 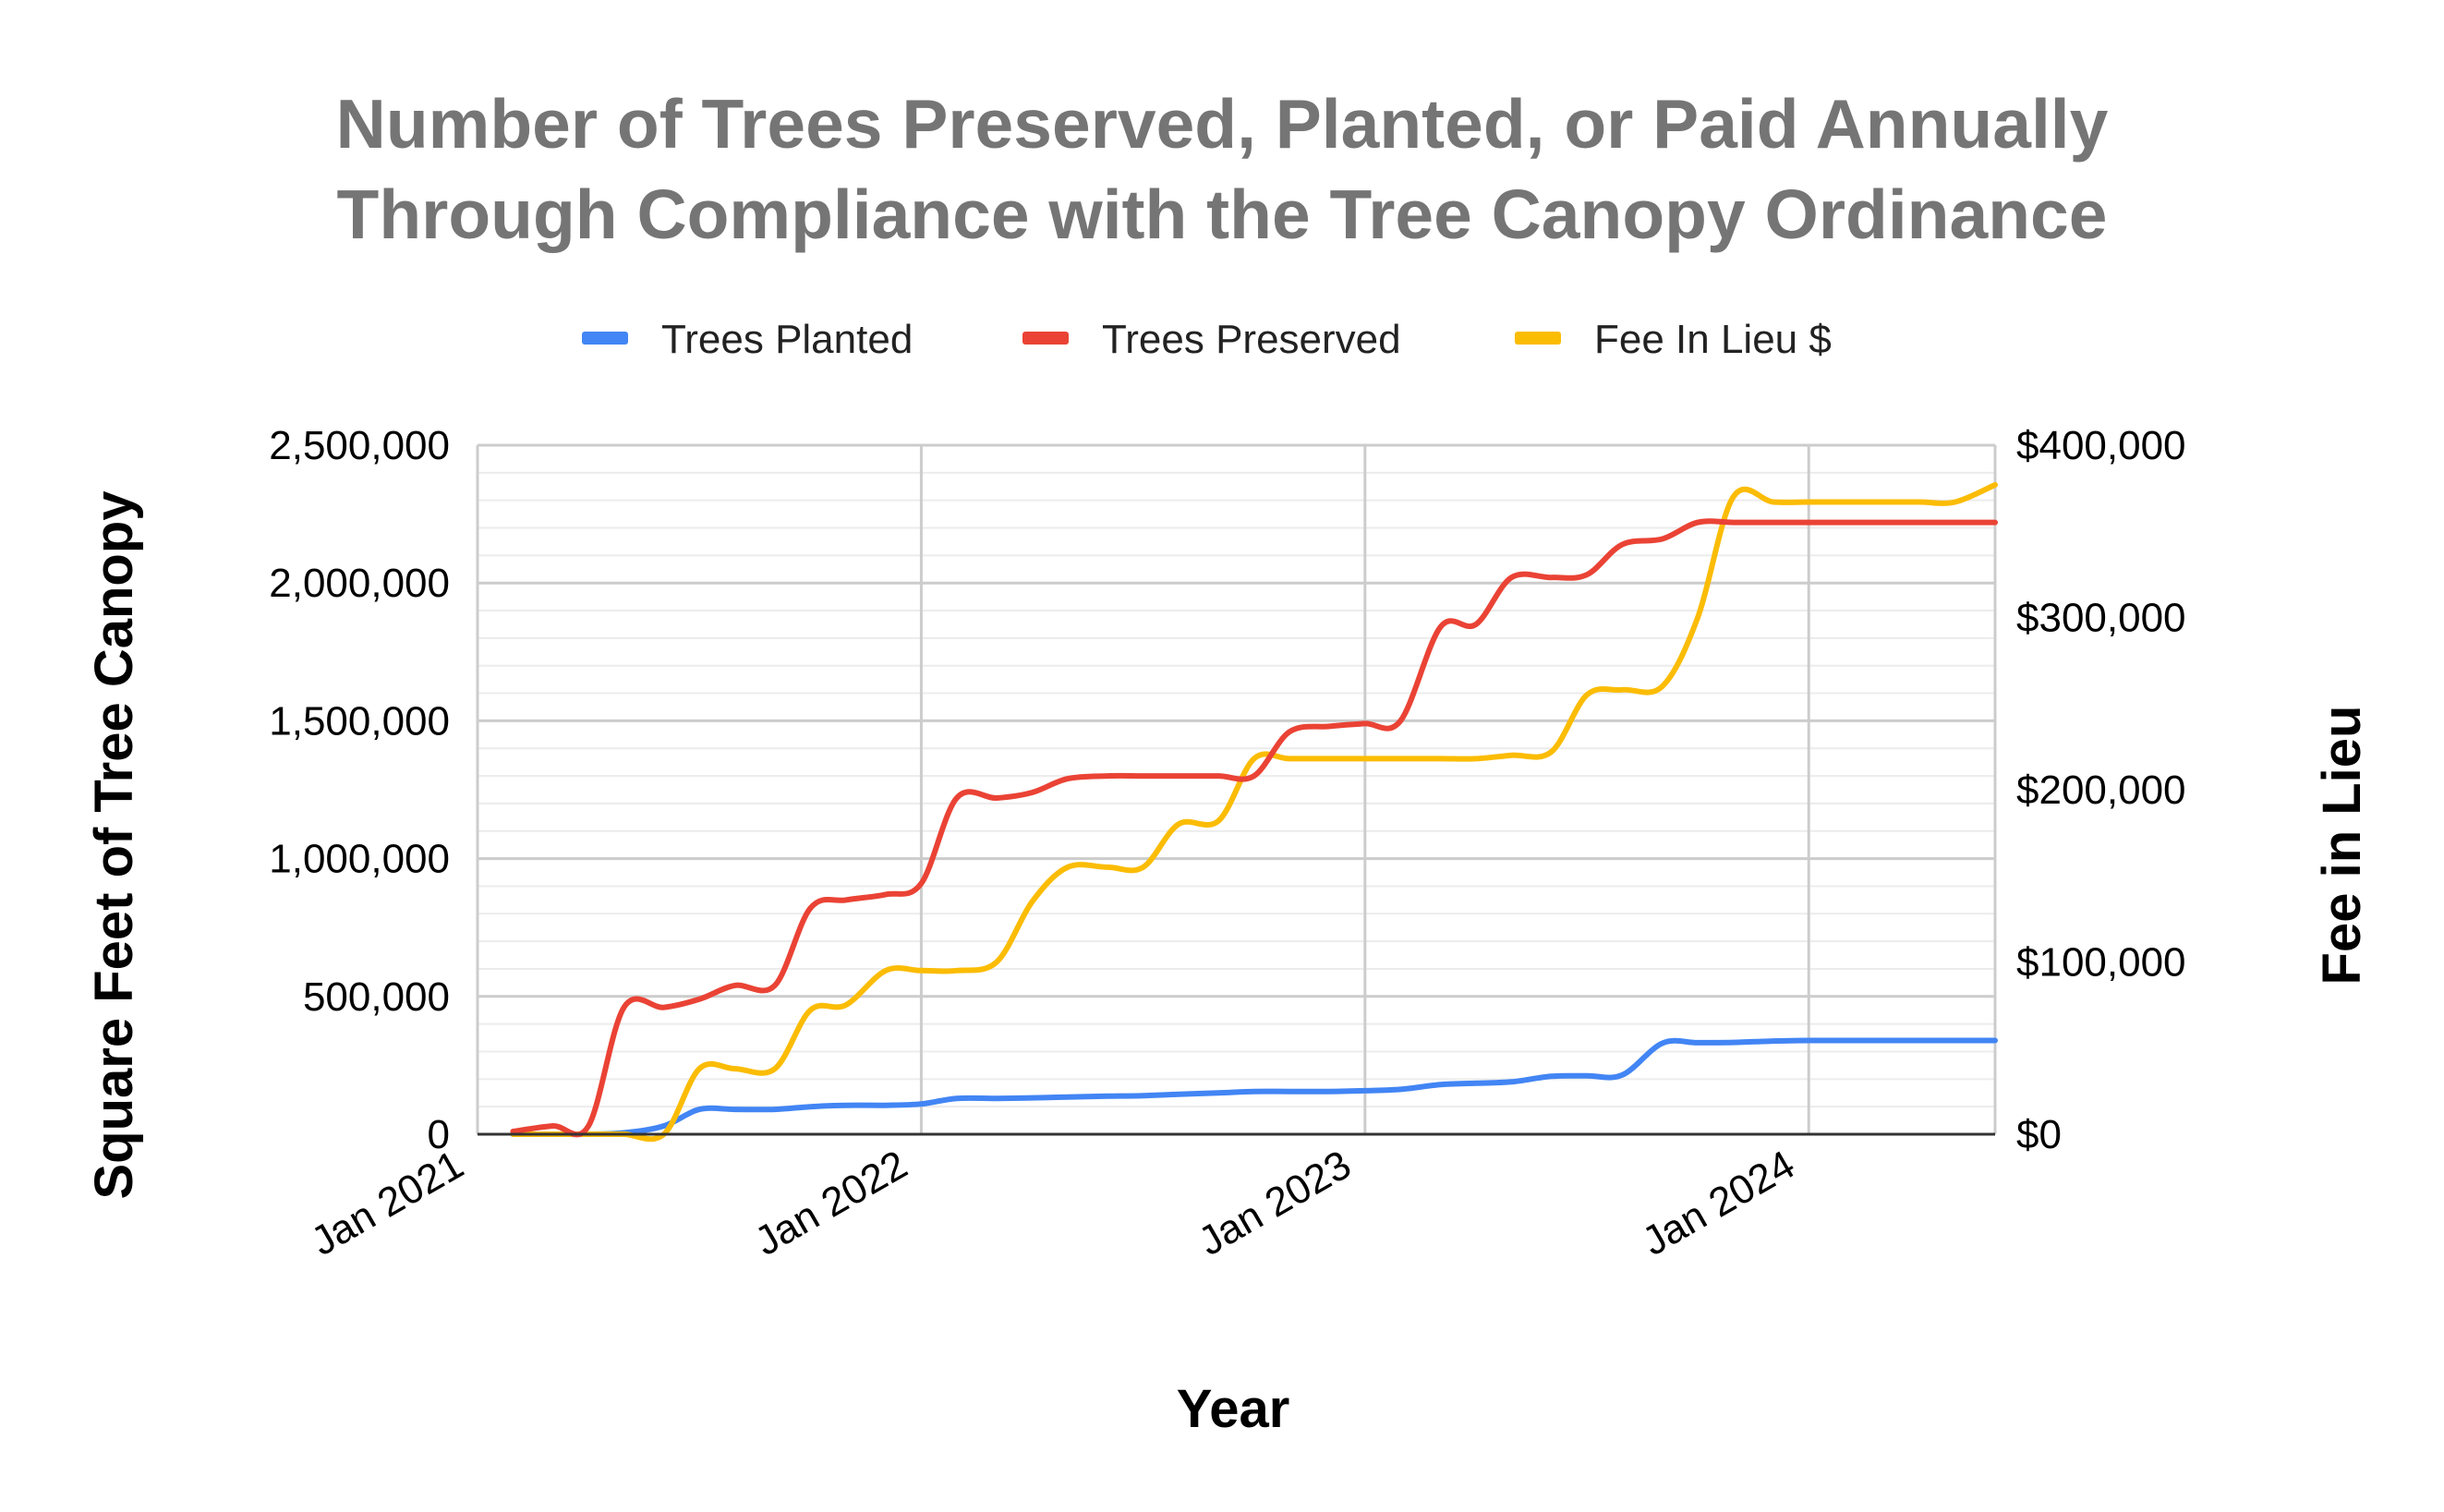 I want to click on legend-label-trees-planted: Trees Planted, so click(x=787, y=339).